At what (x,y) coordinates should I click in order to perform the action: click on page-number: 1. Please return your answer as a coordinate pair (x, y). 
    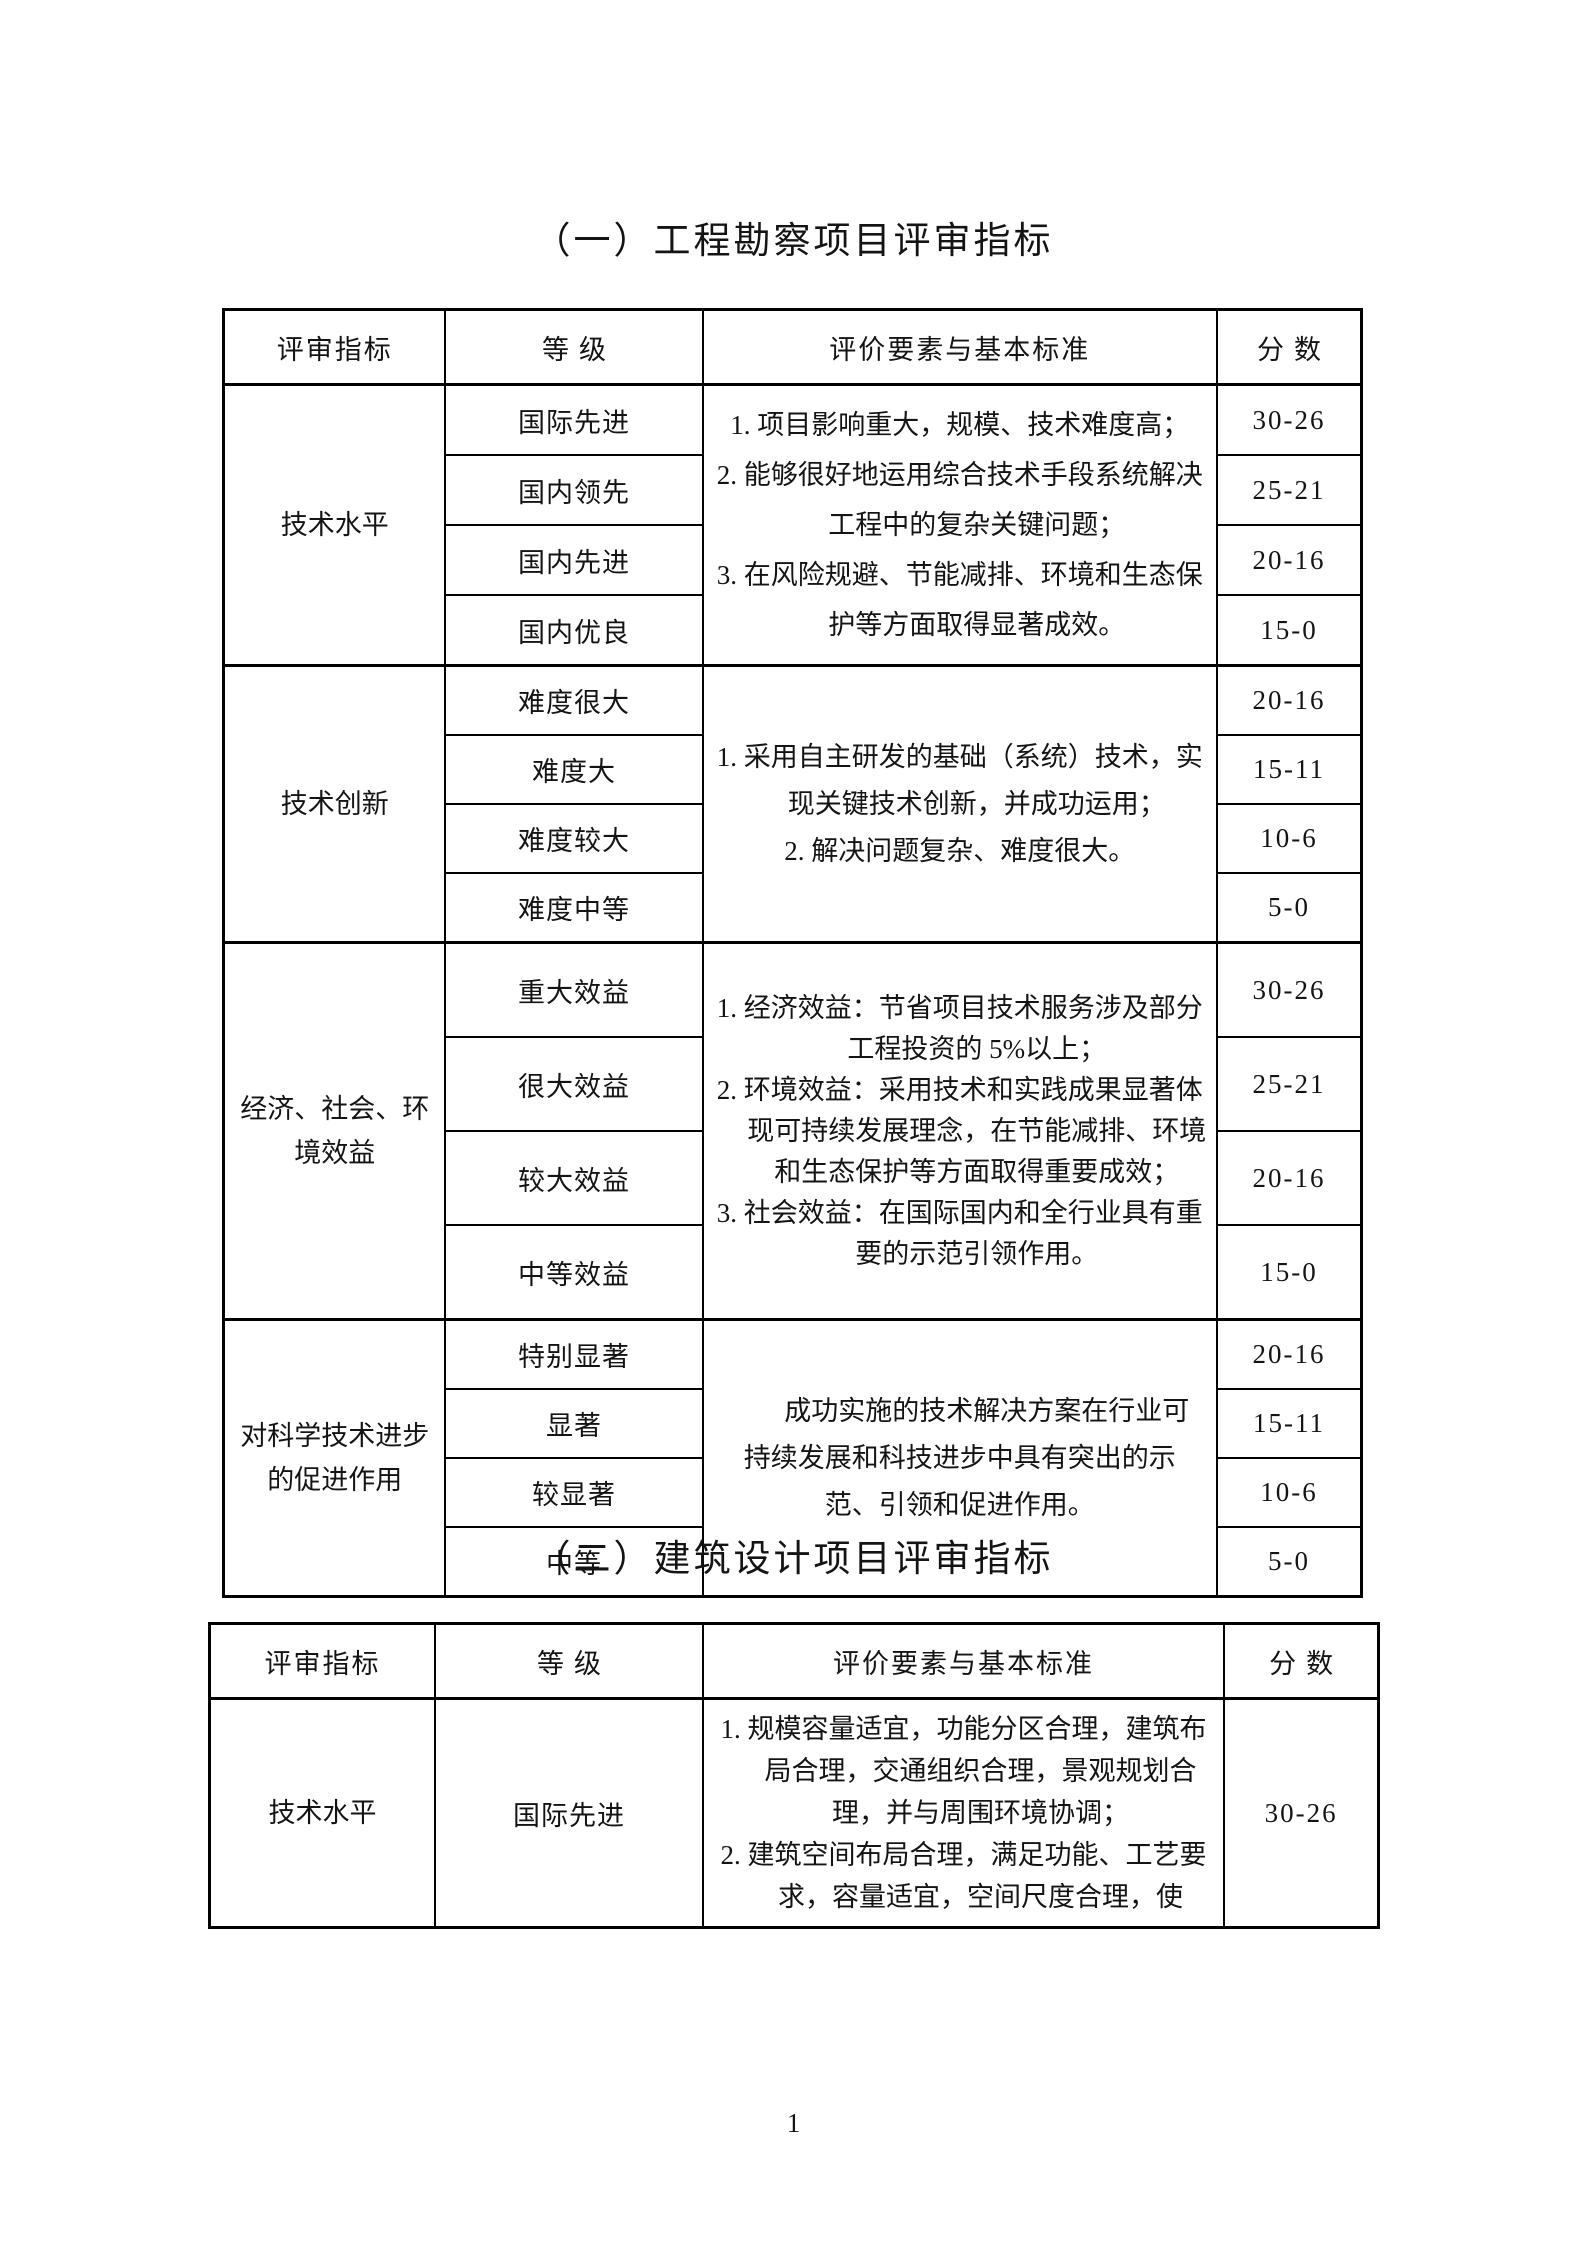
    Looking at the image, I should click on (793, 2123).